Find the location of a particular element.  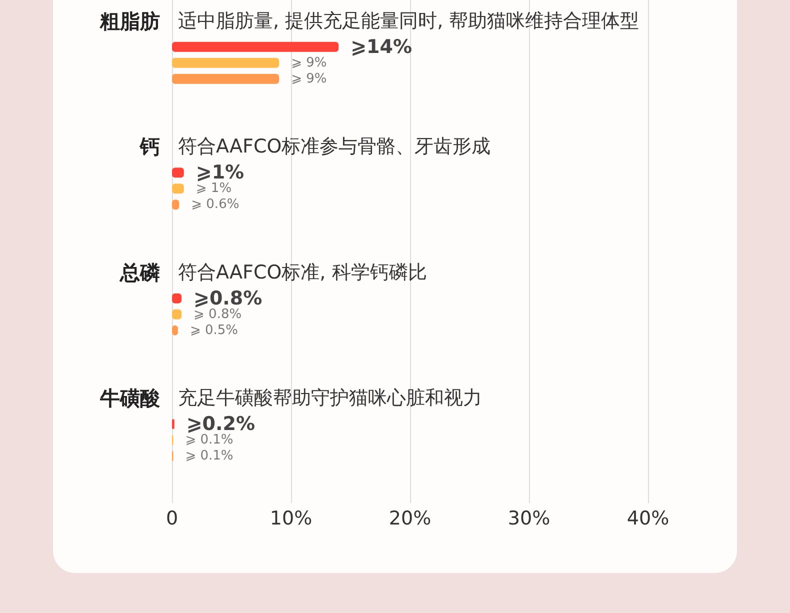

annotation: 充足牛磺酸帮助守护猫咪心脏和视力 is located at coordinates (330, 398).